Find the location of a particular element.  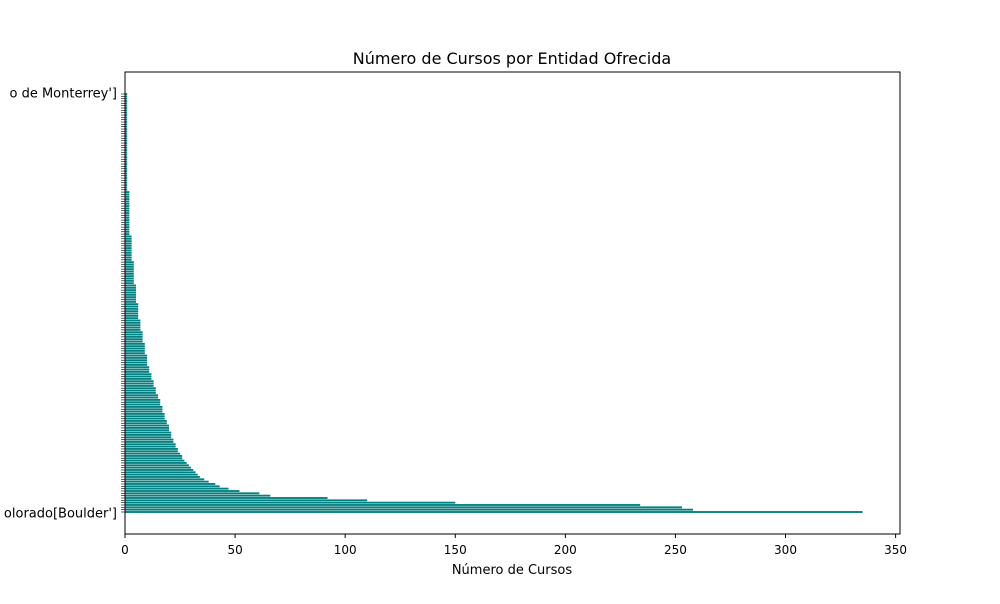

x-tick-label: 100 is located at coordinates (345, 550).